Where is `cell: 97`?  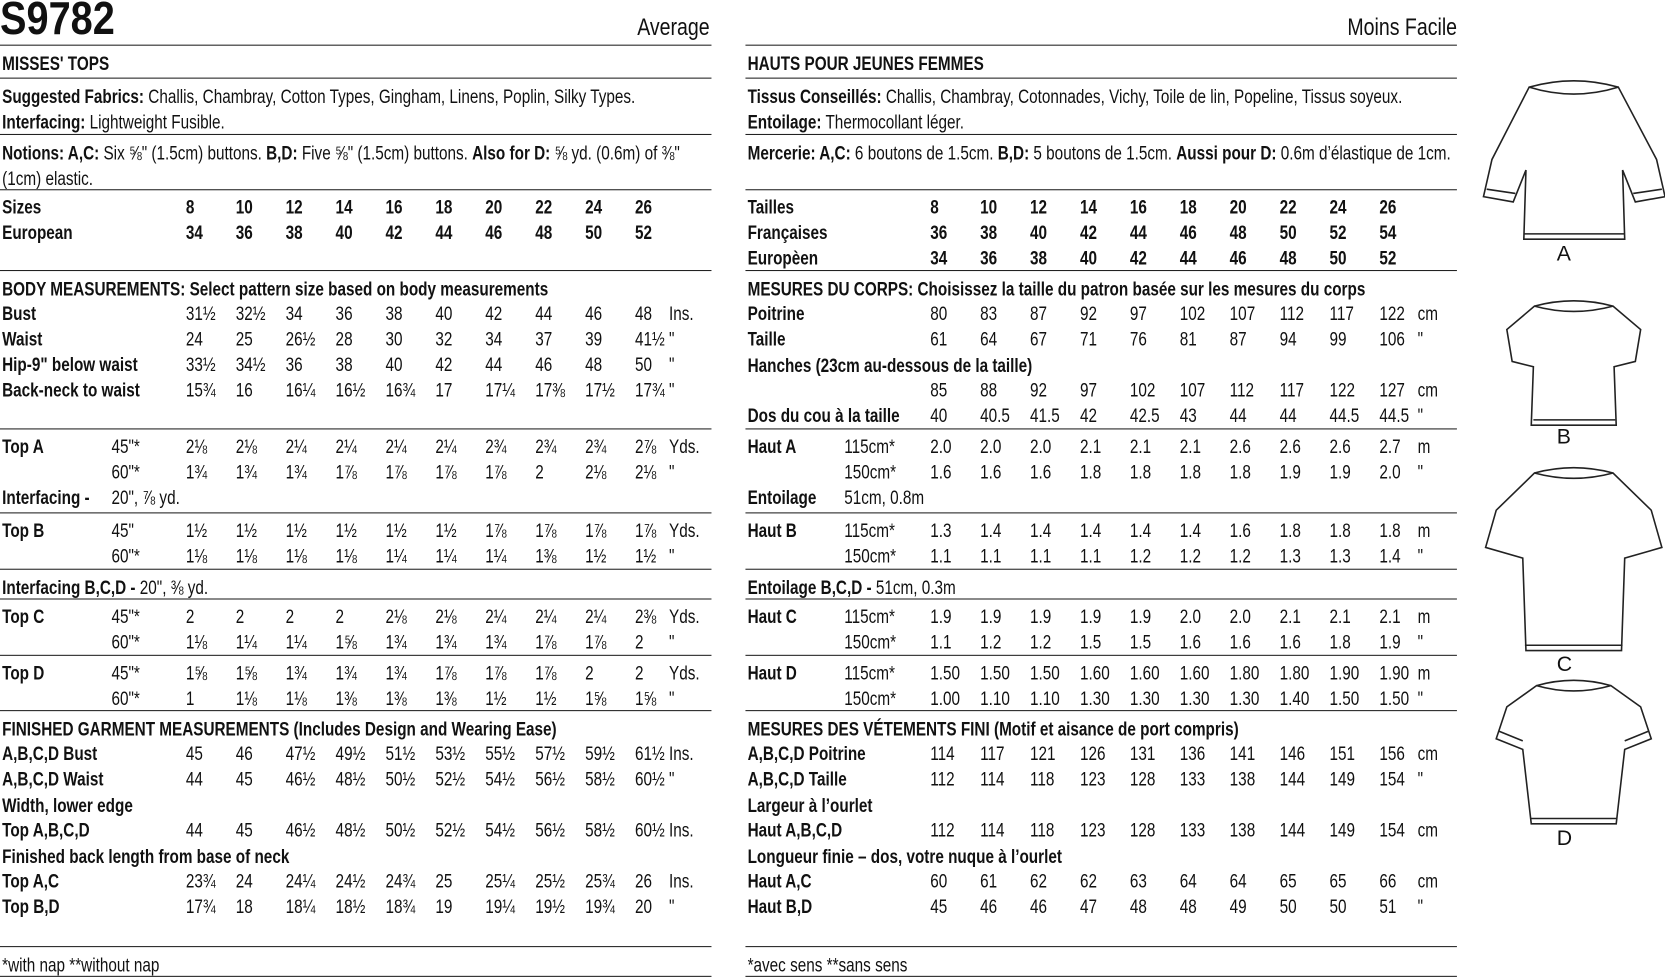
cell: 97 is located at coordinates (1088, 390).